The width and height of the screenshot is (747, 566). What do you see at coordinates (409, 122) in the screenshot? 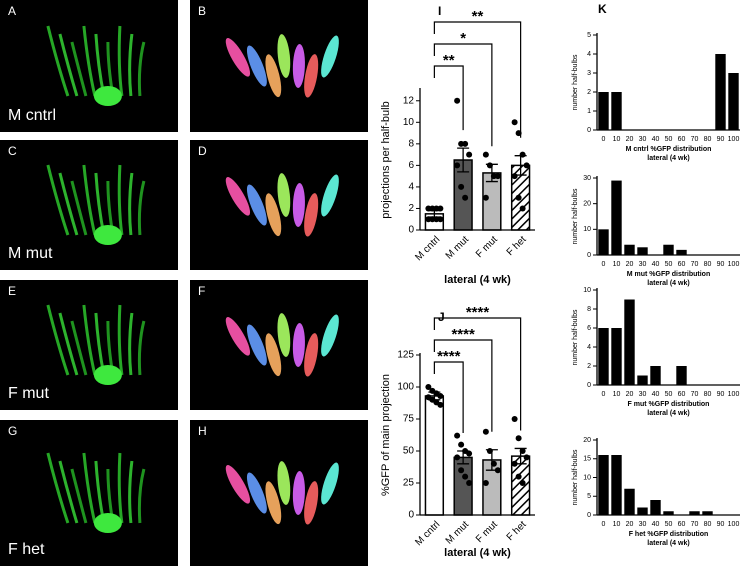
I see `y-tick-label: 10` at bounding box center [409, 122].